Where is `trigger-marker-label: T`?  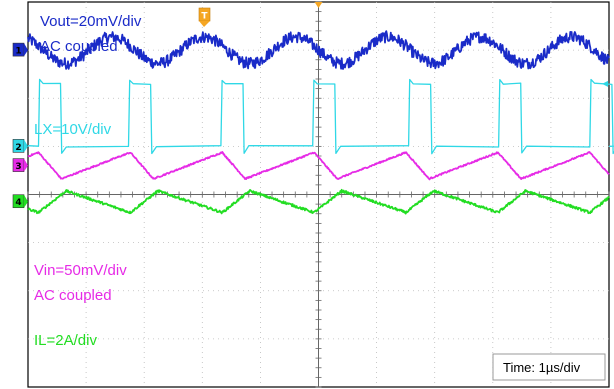 trigger-marker-label: T is located at coordinates (204, 17).